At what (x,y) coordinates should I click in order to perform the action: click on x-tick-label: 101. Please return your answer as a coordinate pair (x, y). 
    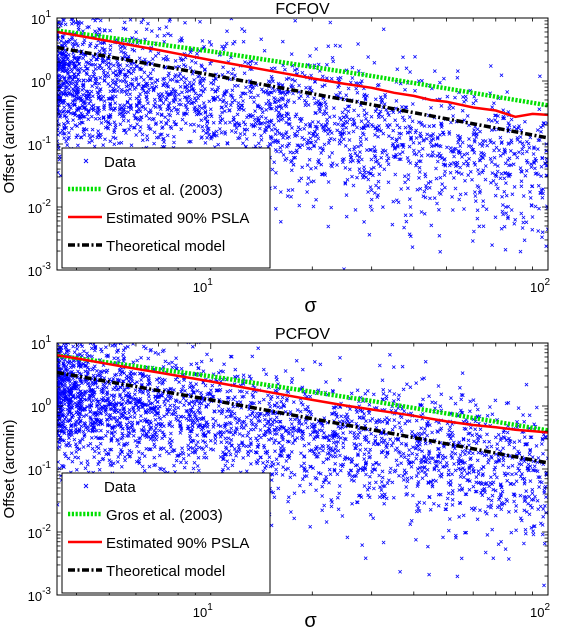
    Looking at the image, I should click on (203, 286).